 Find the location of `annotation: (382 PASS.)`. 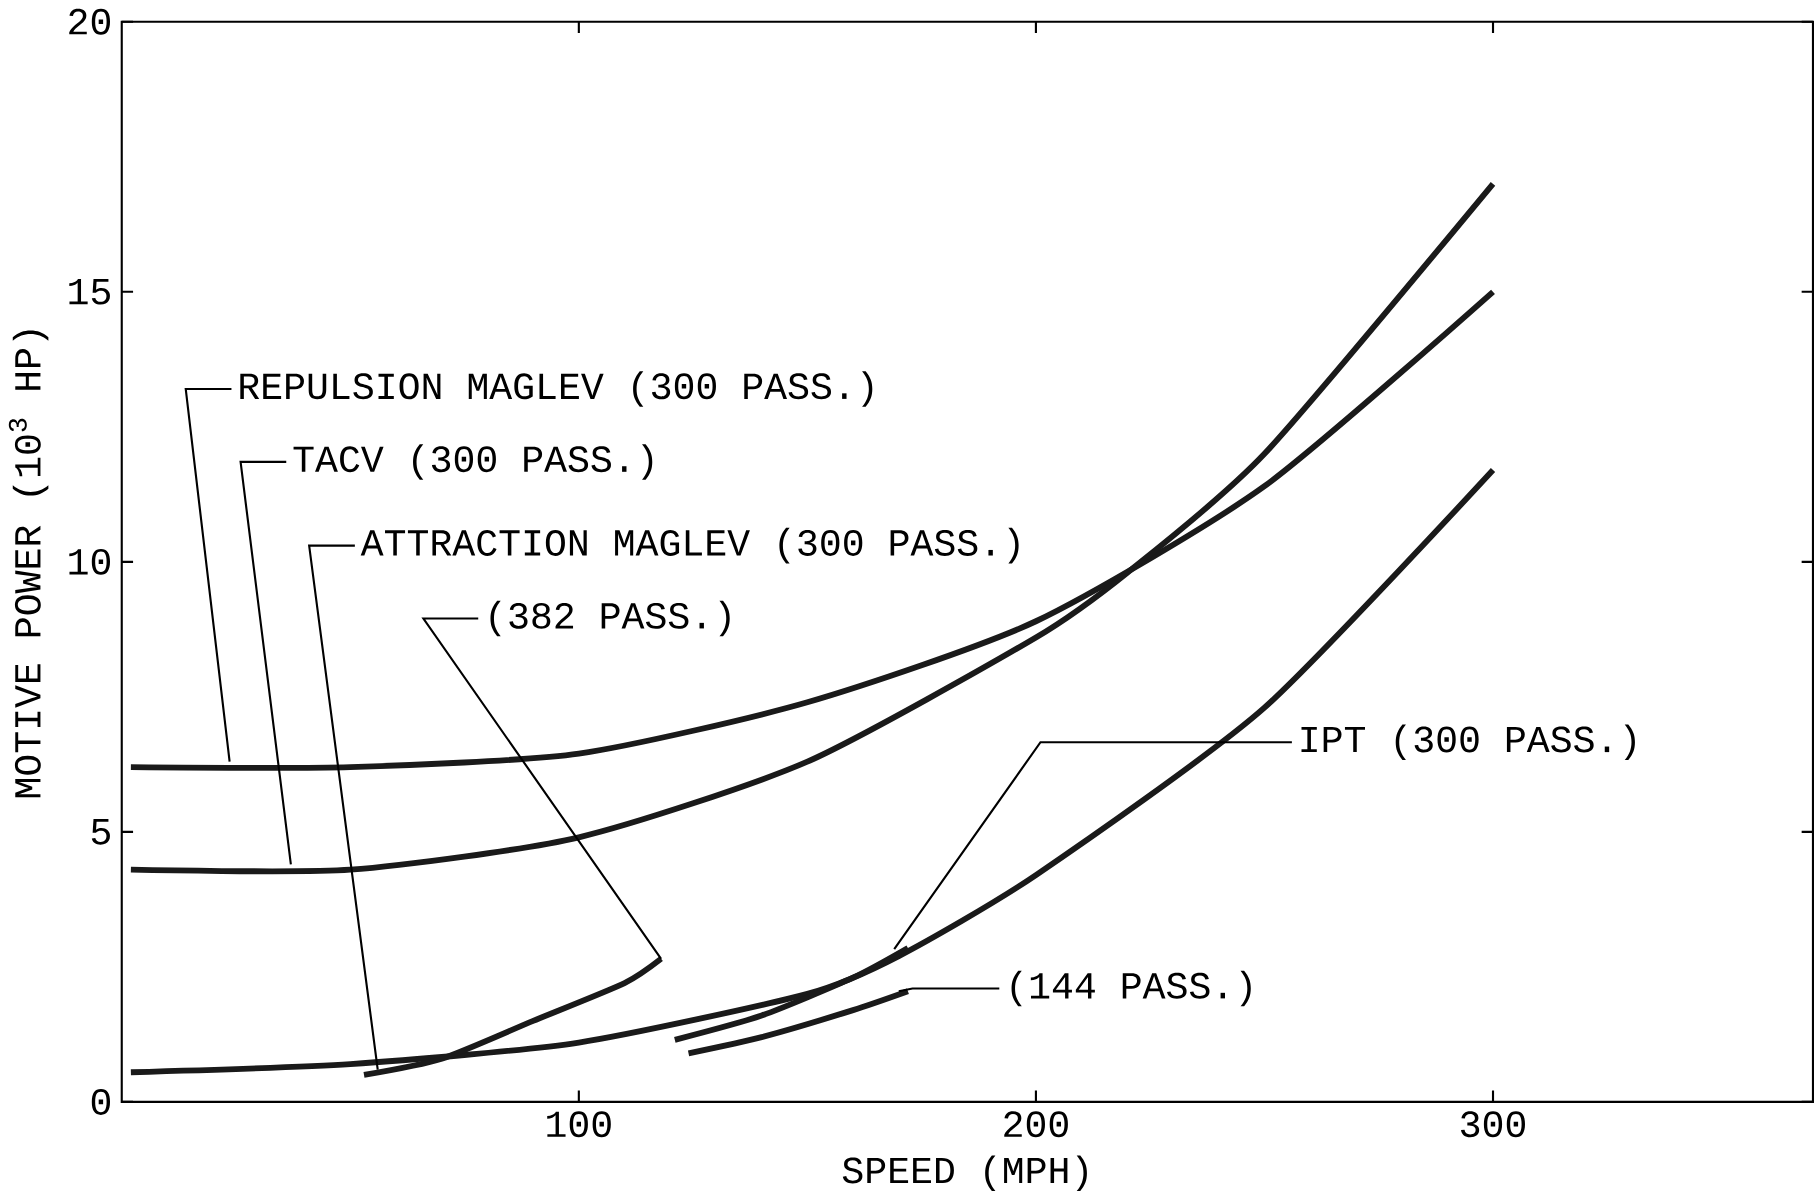

annotation: (382 PASS.) is located at coordinates (610, 618).